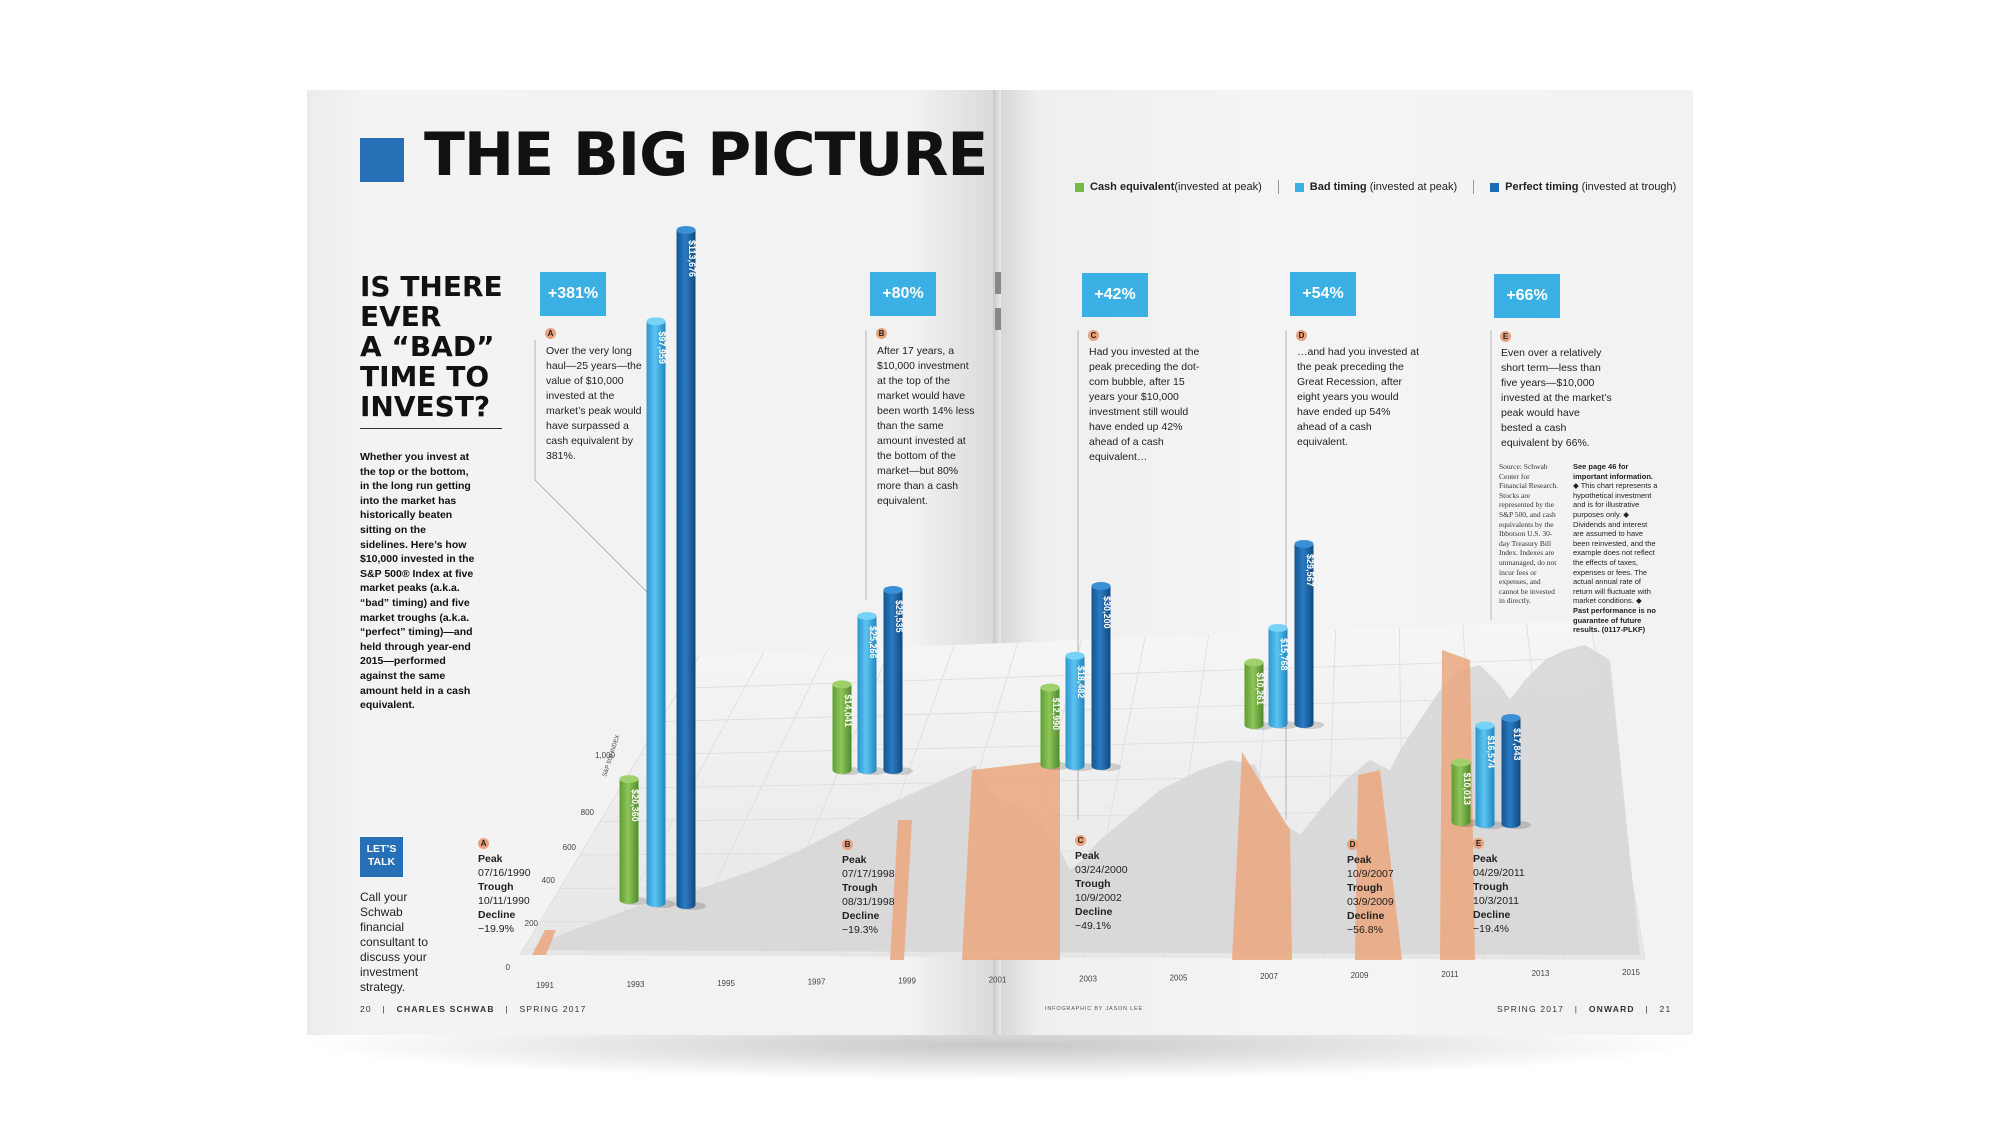 The height and width of the screenshot is (1125, 2000). Describe the element at coordinates (381, 857) in the screenshot. I see `lets-talk-badge: LET’S TALK` at that location.